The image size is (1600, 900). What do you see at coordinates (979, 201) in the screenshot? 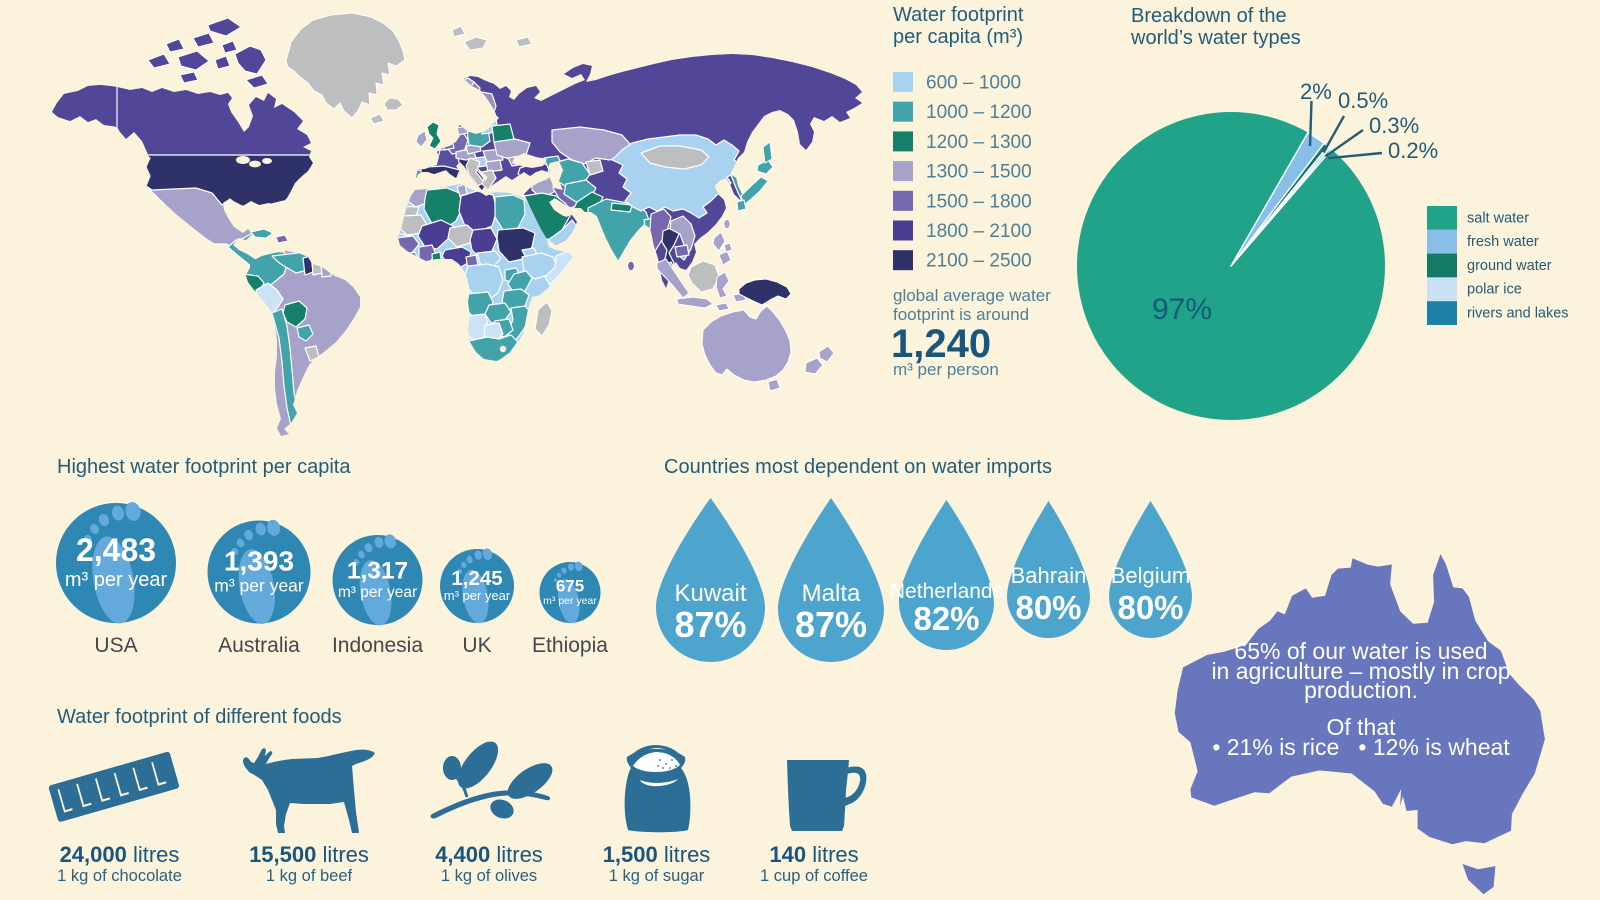
I see `svg-text: 1500 – 1800` at bounding box center [979, 201].